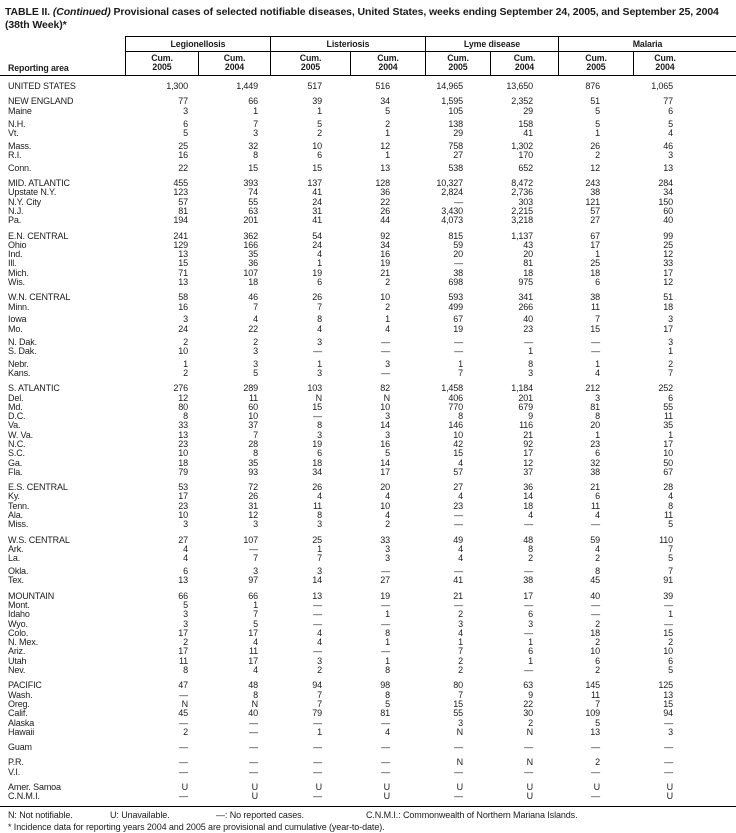 The height and width of the screenshot is (833, 736). I want to click on cell-value: 38, so click(595, 192).